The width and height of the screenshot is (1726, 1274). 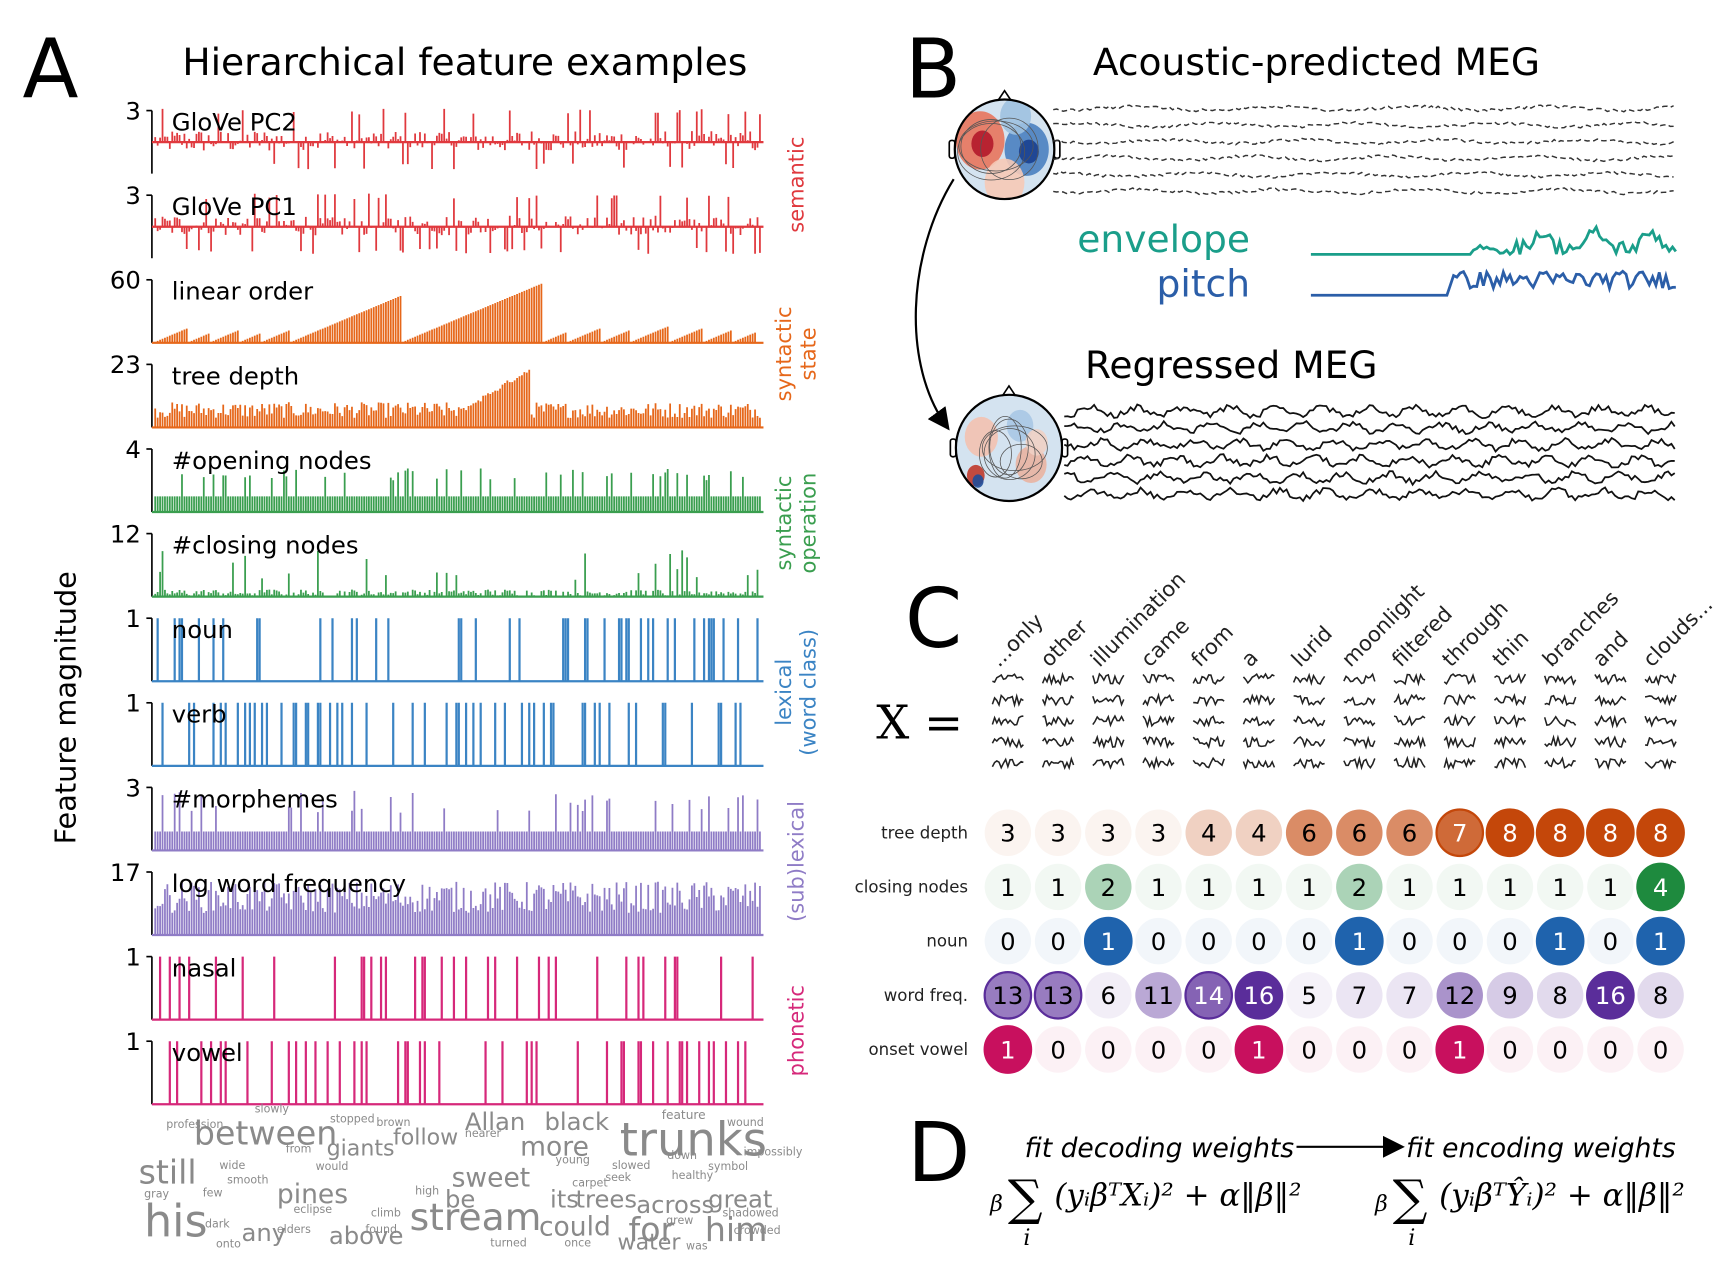 What do you see at coordinates (265, 1133) in the screenshot?
I see `cloud-word: between` at bounding box center [265, 1133].